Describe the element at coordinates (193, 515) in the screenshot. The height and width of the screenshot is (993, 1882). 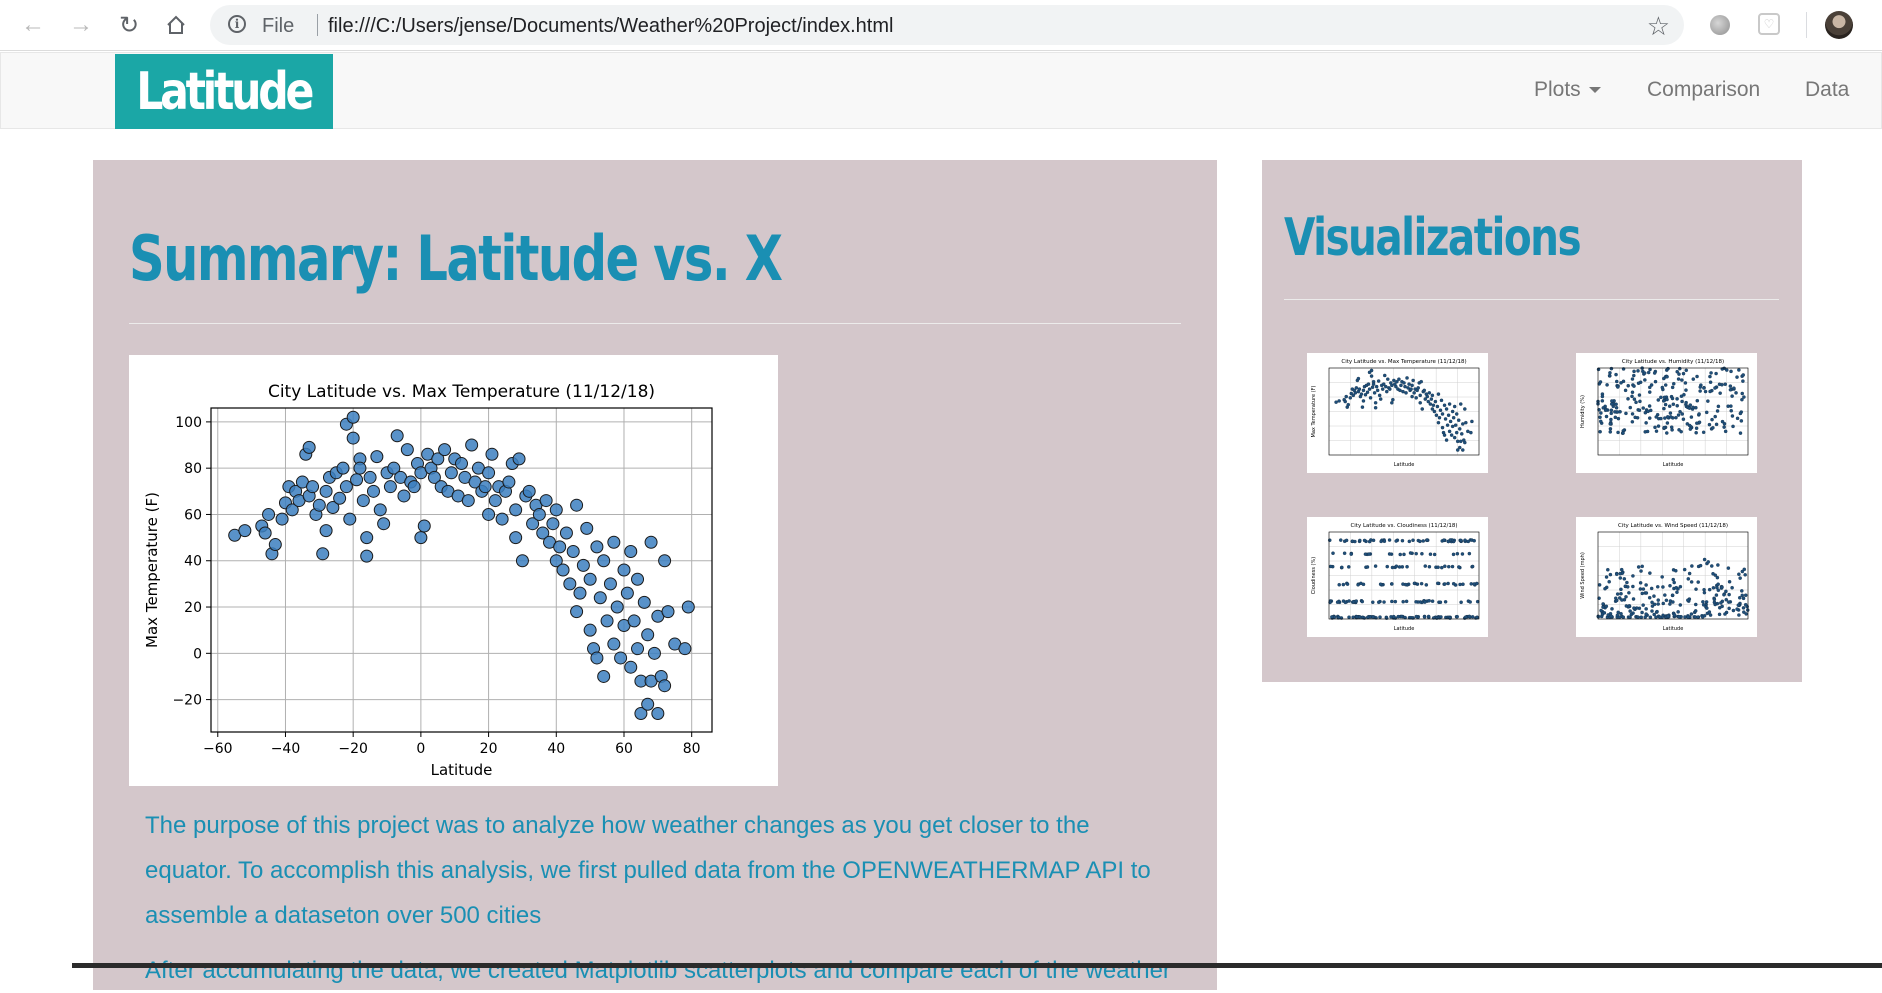
I see `y-tick-label: 60` at that location.